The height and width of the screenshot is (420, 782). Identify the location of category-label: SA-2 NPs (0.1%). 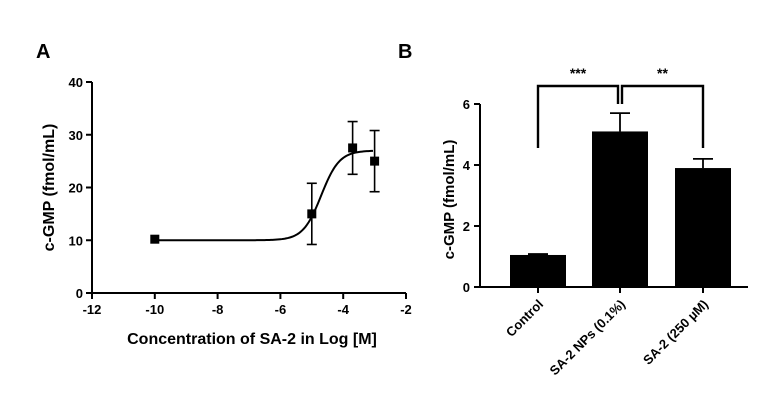
(588, 338).